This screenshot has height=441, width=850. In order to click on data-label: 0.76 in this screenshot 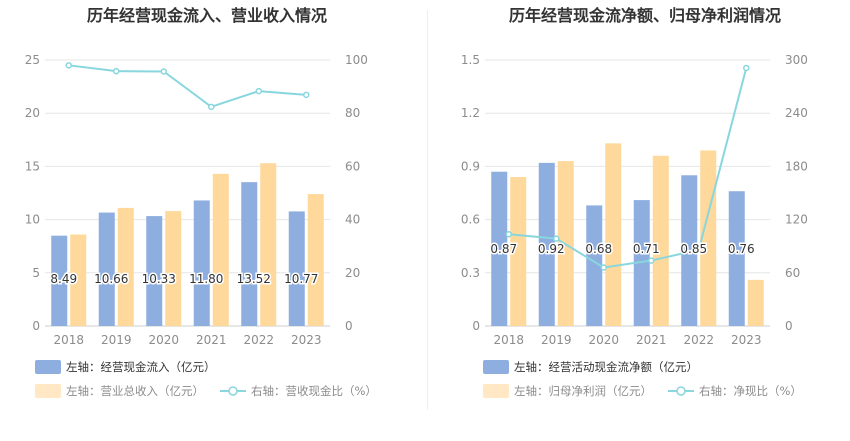, I will do `click(741, 249)`.